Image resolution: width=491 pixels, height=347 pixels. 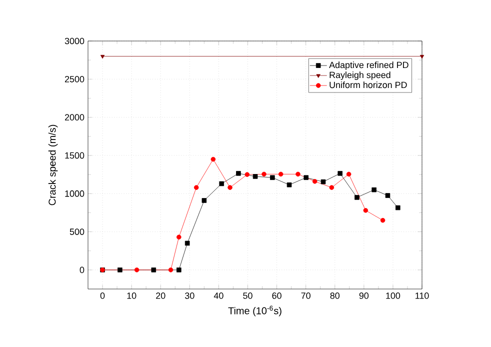 I want to click on x-tick-label: 70, so click(x=305, y=295).